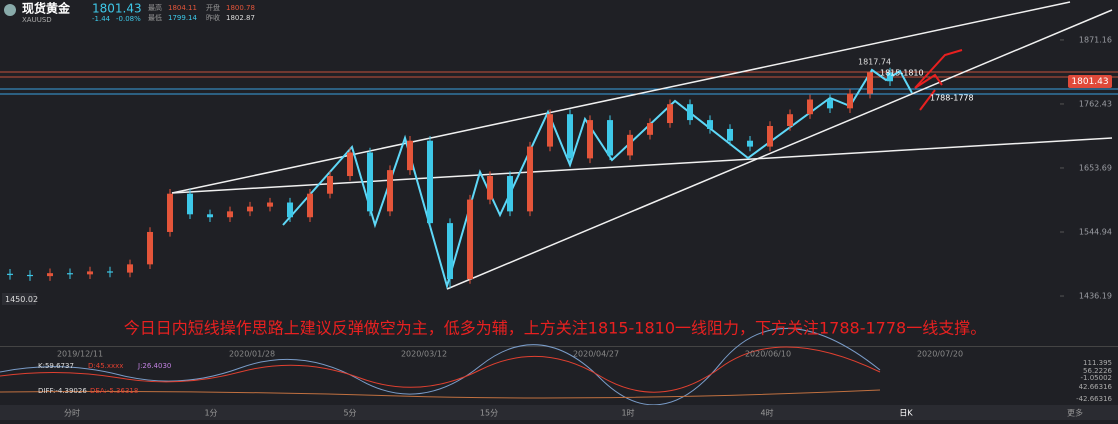 This screenshot has width=1118, height=424. Describe the element at coordinates (596, 354) in the screenshot. I see `x-date-label: 2020/04/27` at that location.